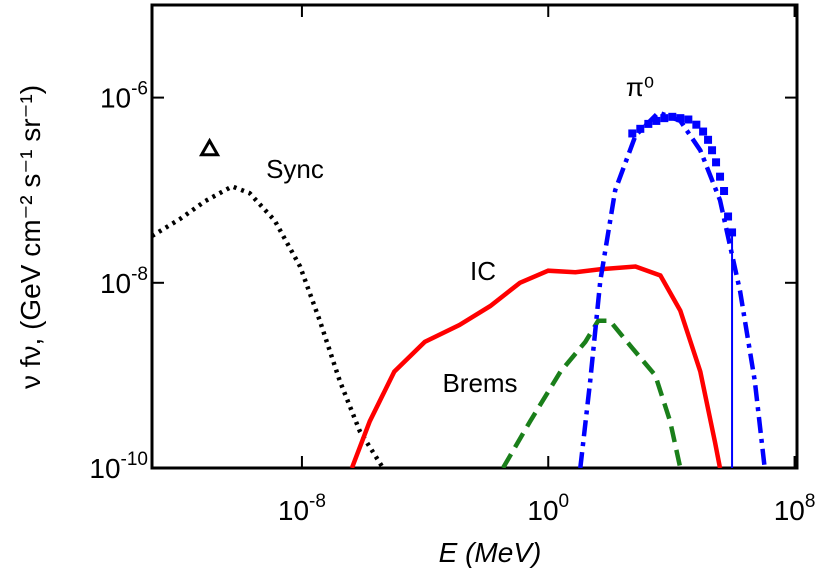 The image size is (830, 583). What do you see at coordinates (490, 552) in the screenshot?
I see `x-axis-label: E (MeV)` at bounding box center [490, 552].